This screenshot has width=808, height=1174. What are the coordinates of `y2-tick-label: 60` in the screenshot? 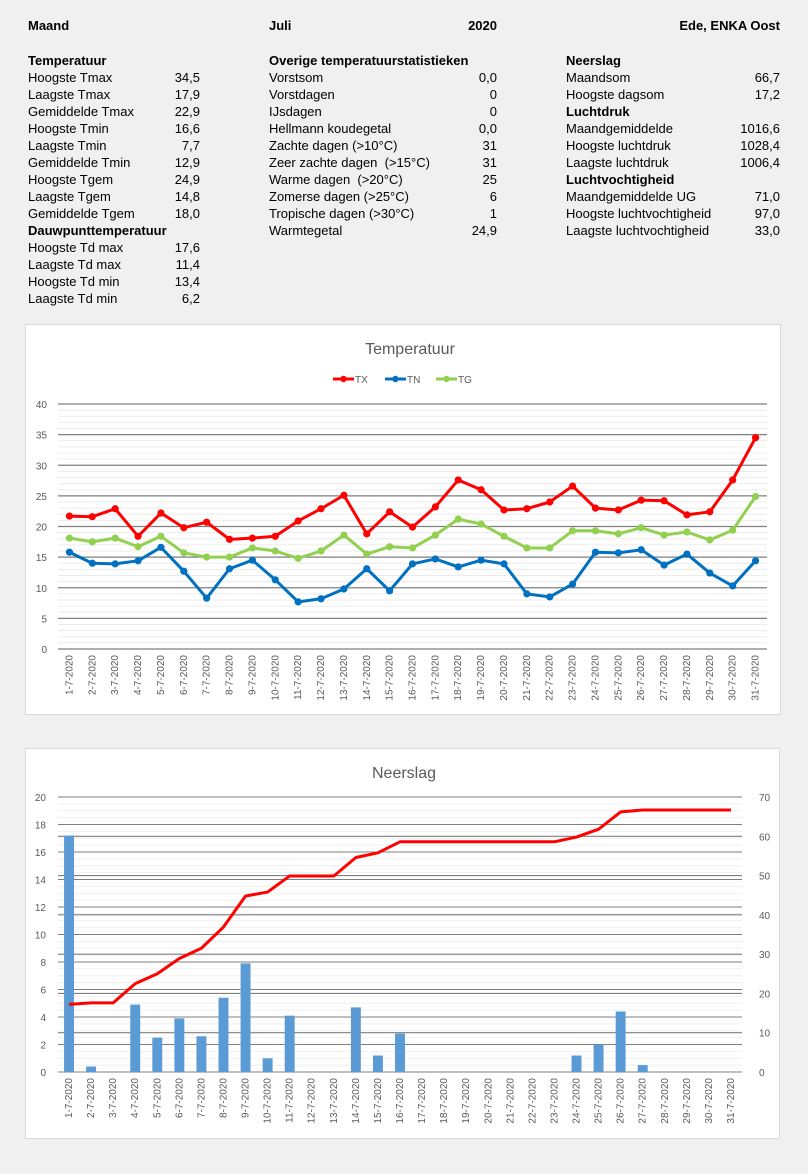 It's located at (765, 837).